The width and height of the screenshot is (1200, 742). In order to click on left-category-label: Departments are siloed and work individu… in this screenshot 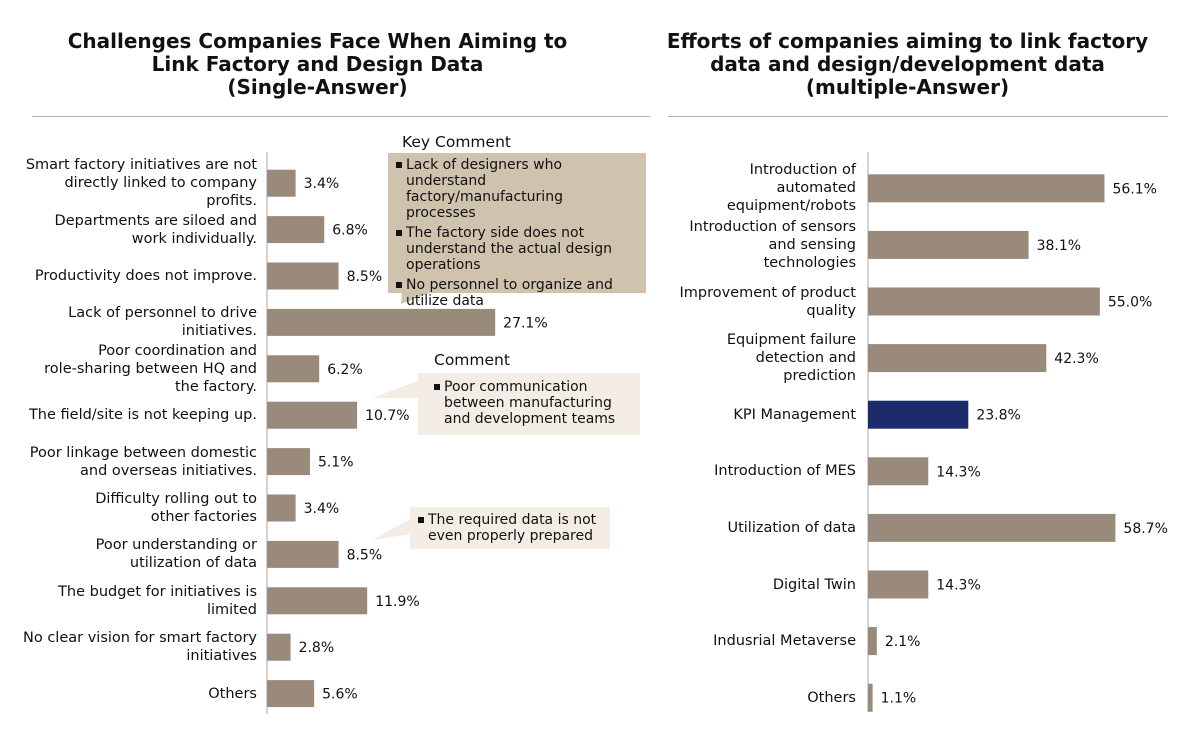, I will do `click(155, 229)`.